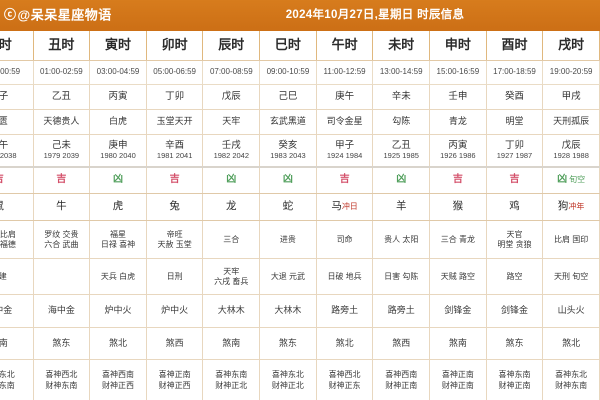 The width and height of the screenshot is (600, 400). Describe the element at coordinates (401, 155) in the screenshot. I see `year-numbers-label: 1925 1985` at that location.